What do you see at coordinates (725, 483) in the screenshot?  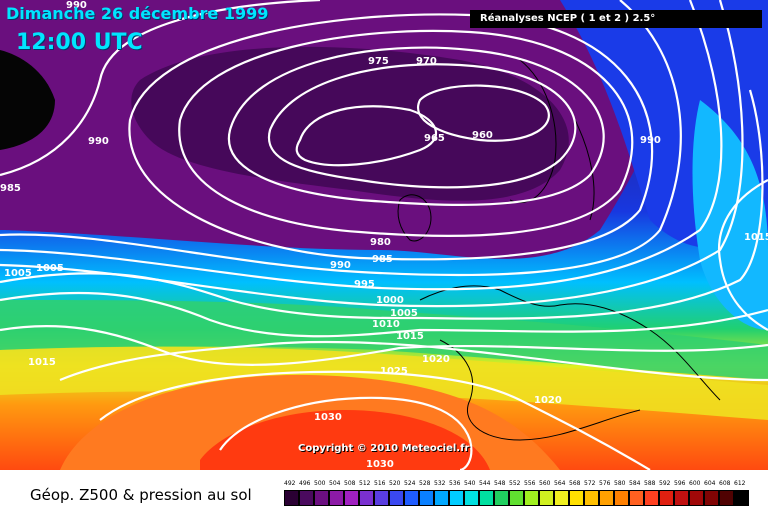 I see `scale-tick-label: 608` at bounding box center [725, 483].